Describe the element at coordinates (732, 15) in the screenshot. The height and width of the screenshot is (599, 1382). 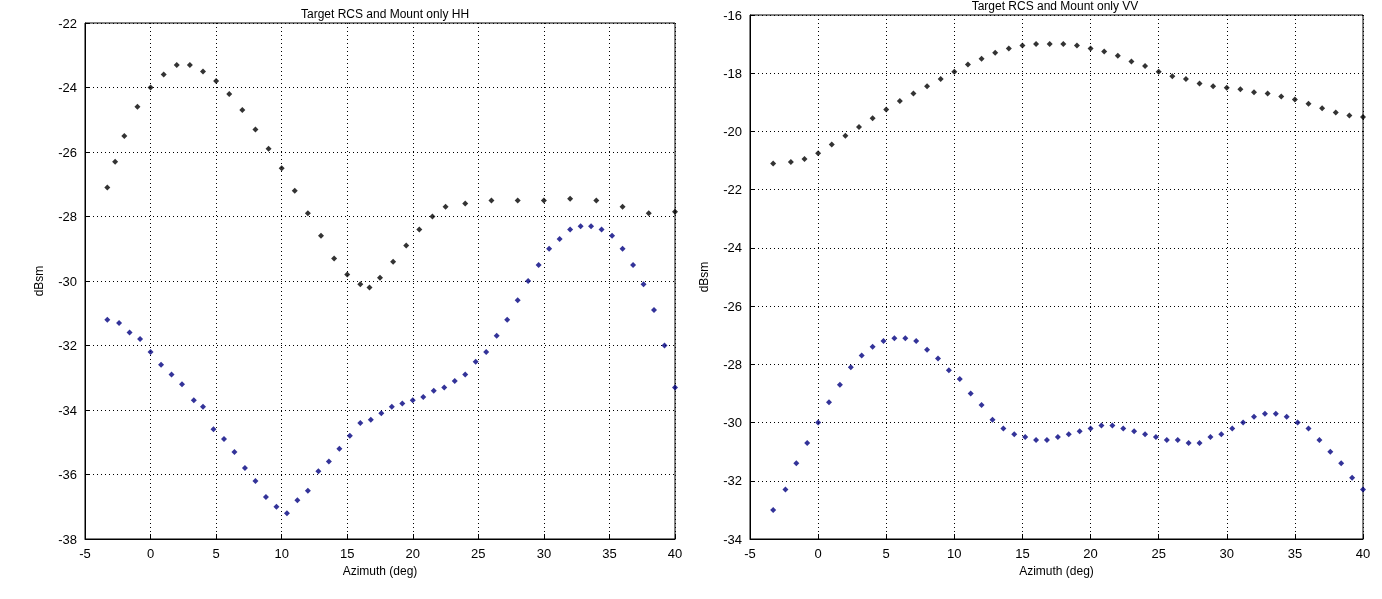
I see `y-tick-label: -16` at that location.